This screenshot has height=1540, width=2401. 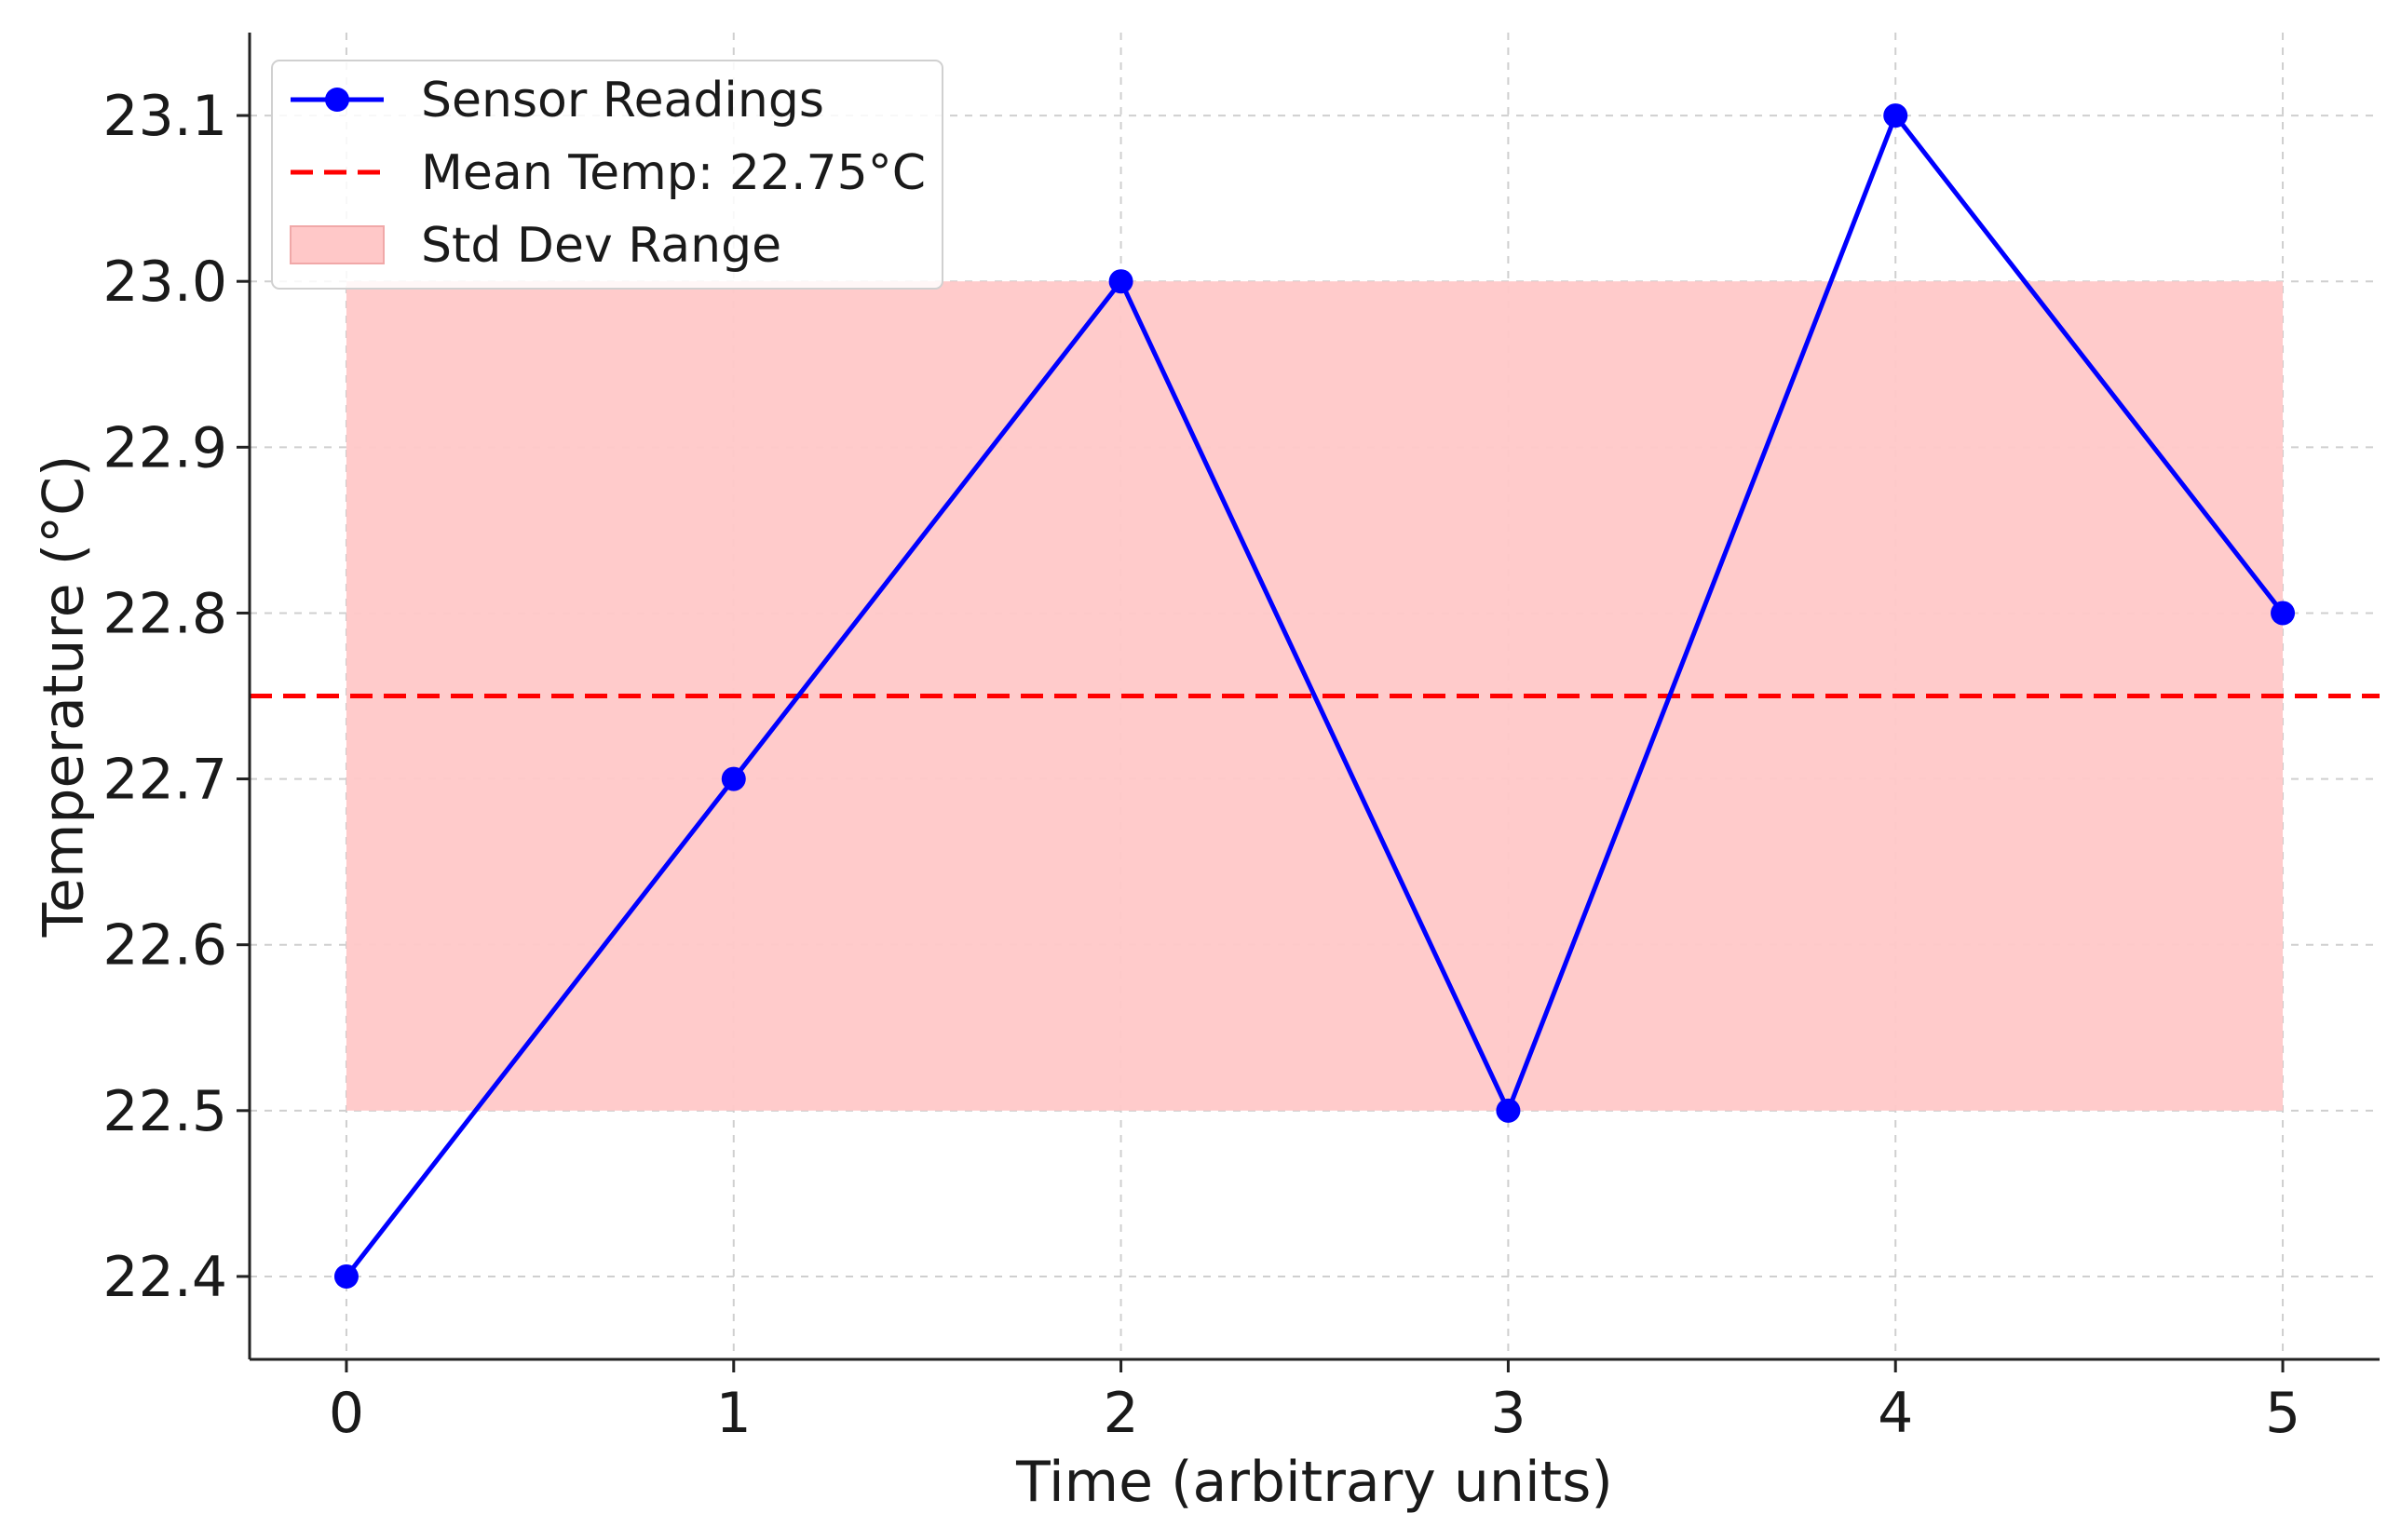 I want to click on y-tick-label: 23.0, so click(x=165, y=282).